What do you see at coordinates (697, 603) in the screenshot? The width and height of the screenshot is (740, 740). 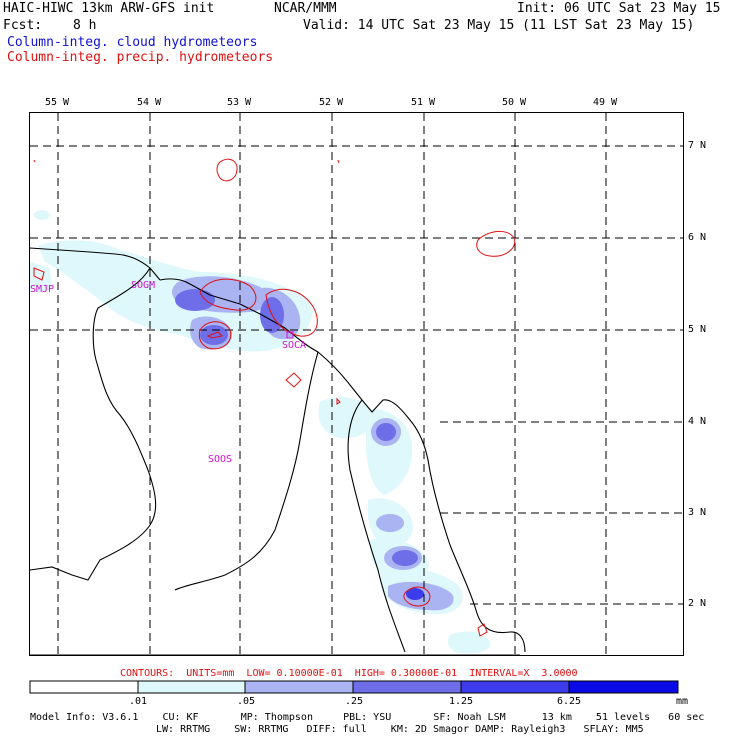 I see `lat-label-2n: 2 N` at bounding box center [697, 603].